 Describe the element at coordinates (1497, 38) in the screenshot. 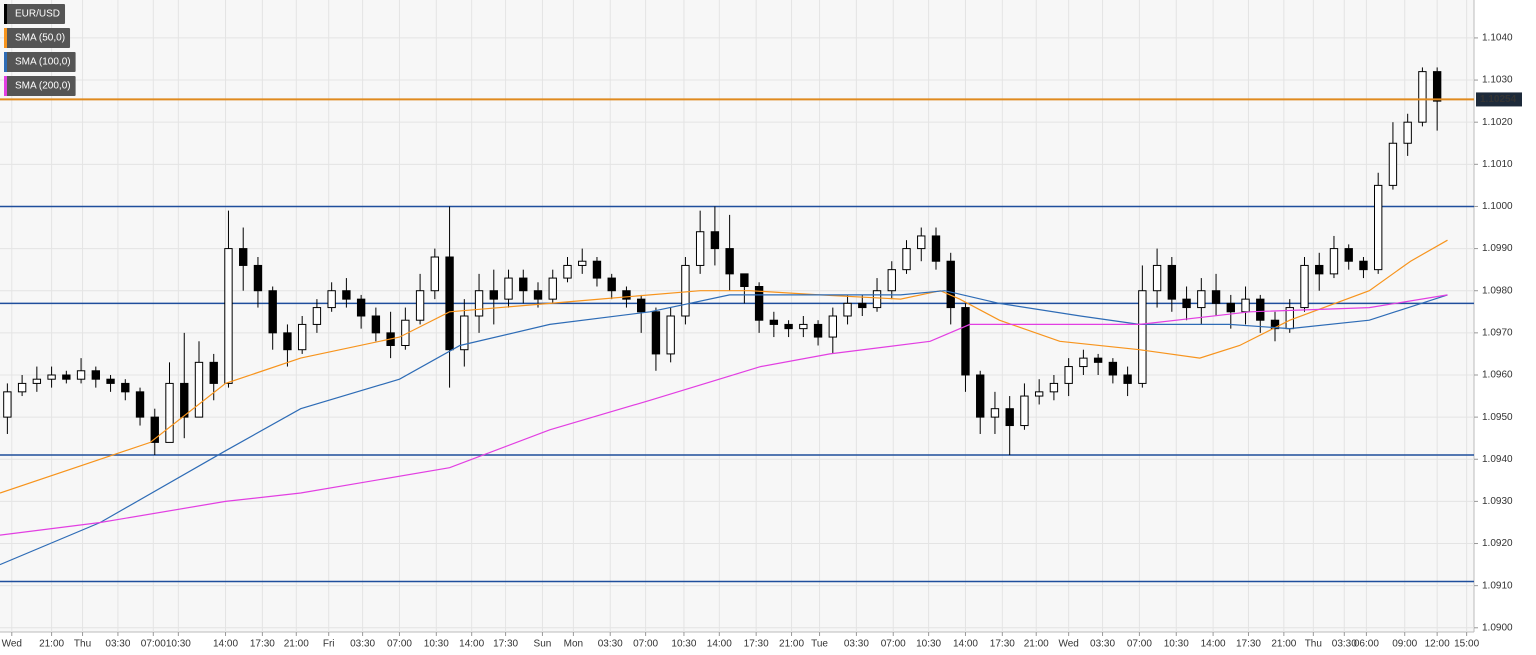

I see `y-tick-label: 1.1040` at that location.